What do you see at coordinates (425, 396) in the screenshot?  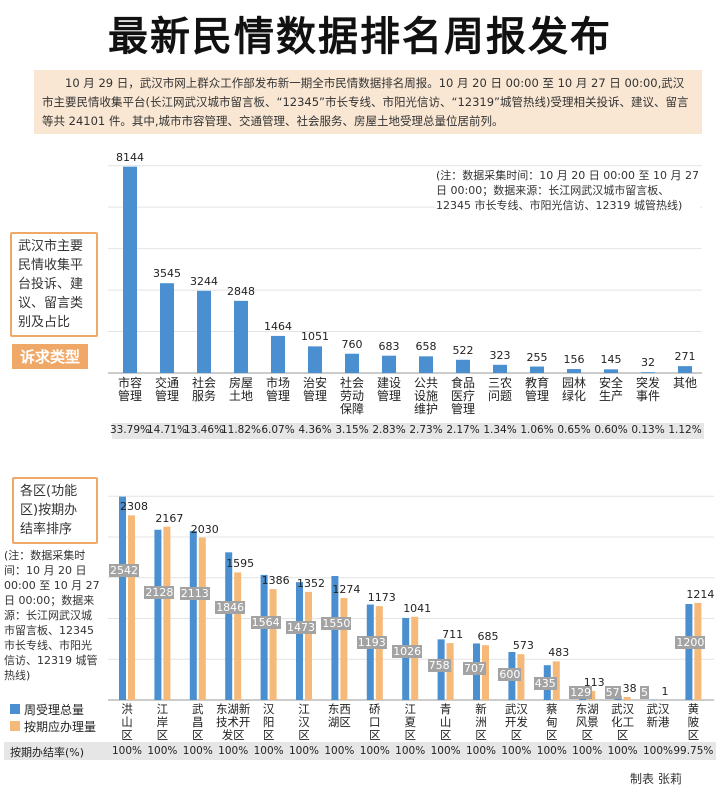 I see `category-label: 公共设施维护` at bounding box center [425, 396].